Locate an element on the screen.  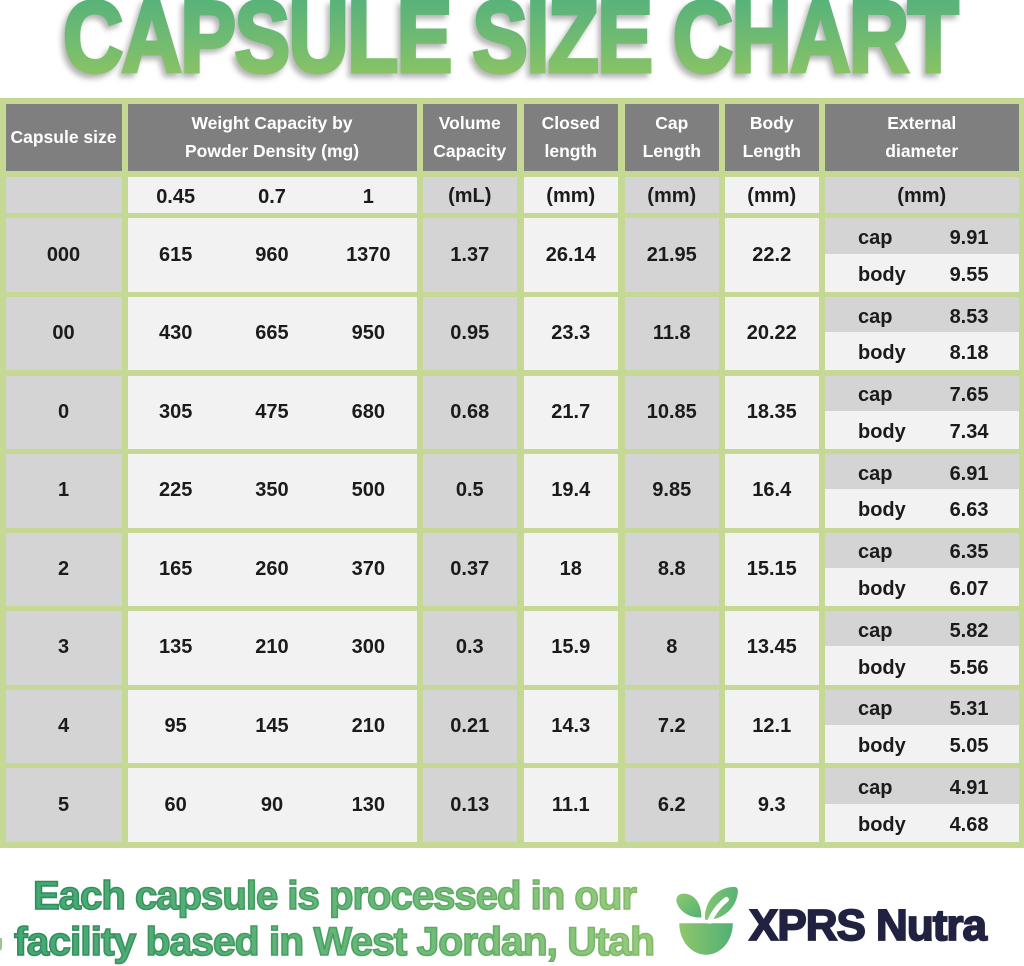
svg-text: CAPSULE SIZE CHART is located at coordinates (510, 47).